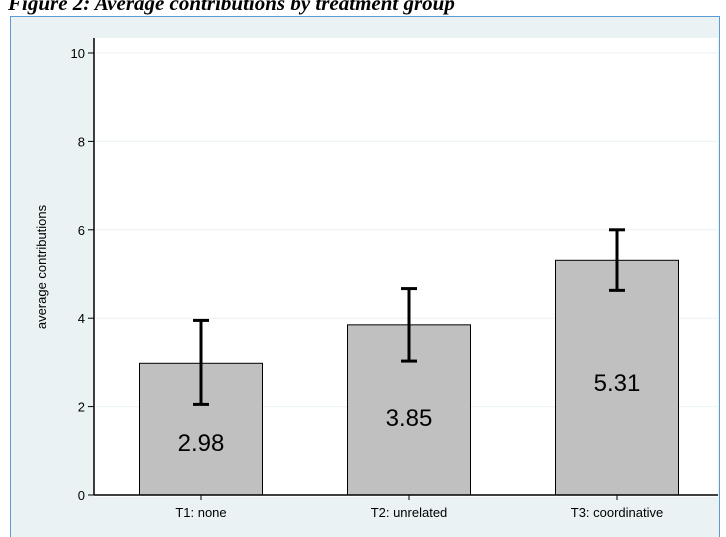 The image size is (726, 537). What do you see at coordinates (41, 266) in the screenshot?
I see `y-axis-label: average contributions` at bounding box center [41, 266].